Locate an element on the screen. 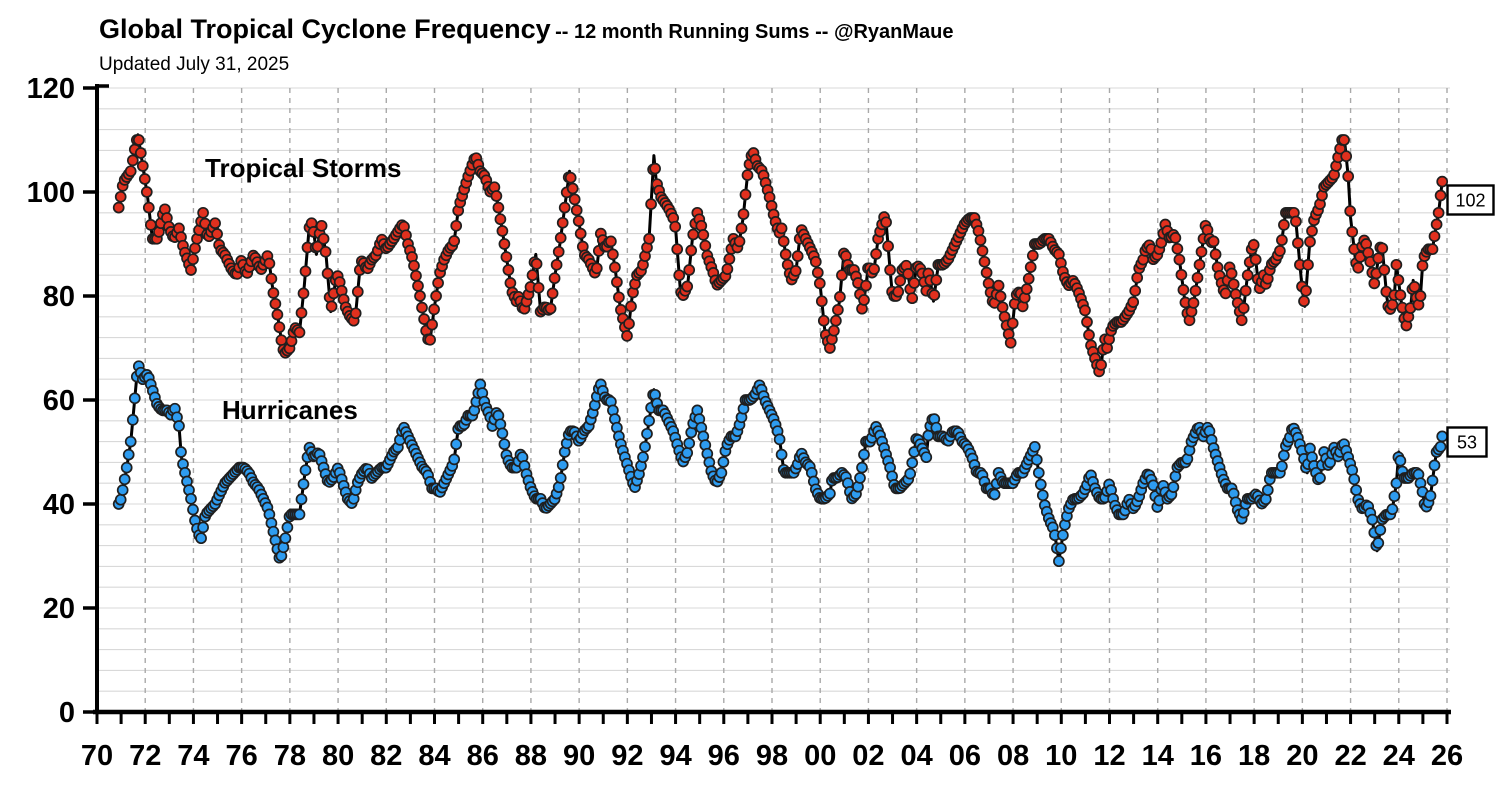  y-tick-label: 100 is located at coordinates (51, 193).